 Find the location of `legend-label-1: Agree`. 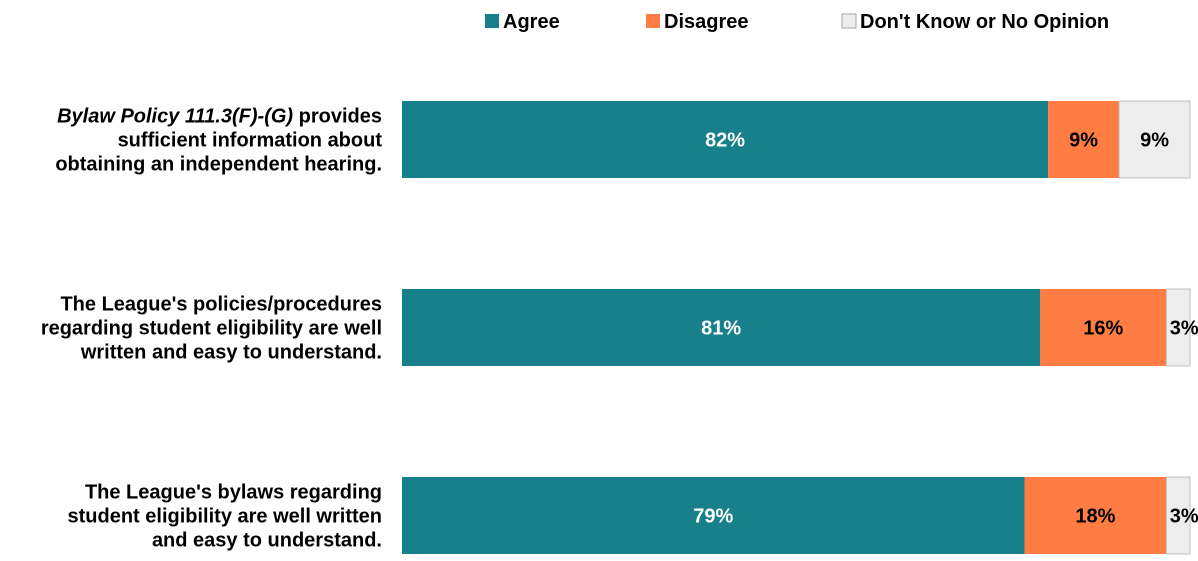

legend-label-1: Agree is located at coordinates (531, 22).